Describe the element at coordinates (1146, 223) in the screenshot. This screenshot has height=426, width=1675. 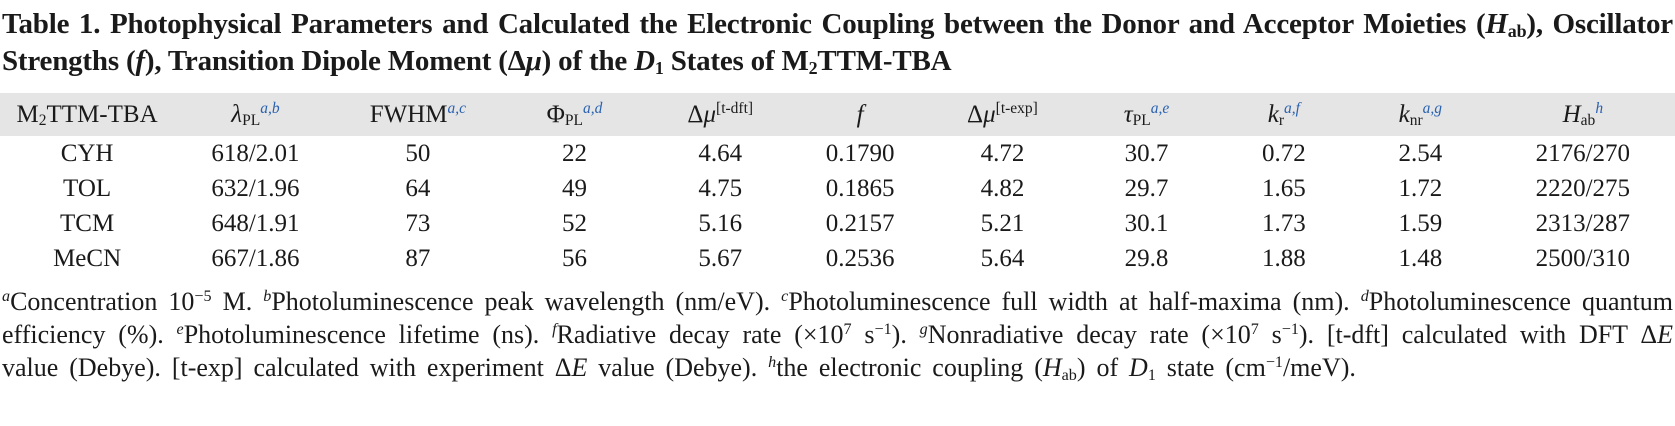
I see `table-cell: 30.1` at that location.